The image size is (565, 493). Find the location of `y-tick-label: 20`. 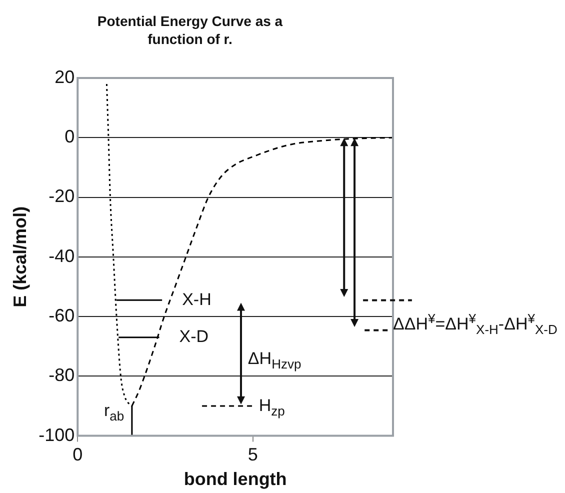

y-tick-label: 20 is located at coordinates (64, 76).